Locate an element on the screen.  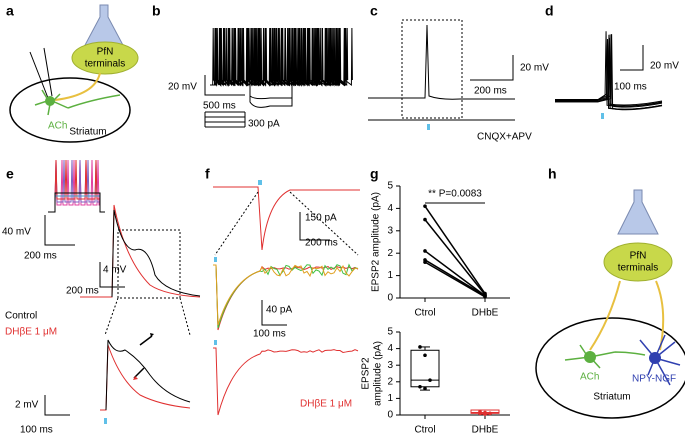
light-cone is located at coordinates (104, 26).